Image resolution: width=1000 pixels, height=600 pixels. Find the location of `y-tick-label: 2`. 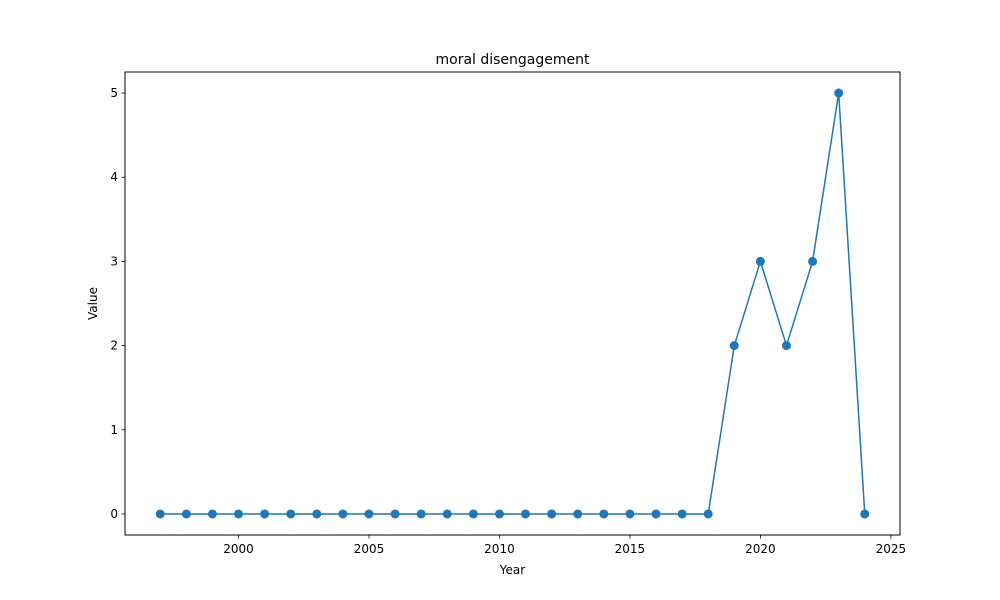

y-tick-label: 2 is located at coordinates (114, 346).